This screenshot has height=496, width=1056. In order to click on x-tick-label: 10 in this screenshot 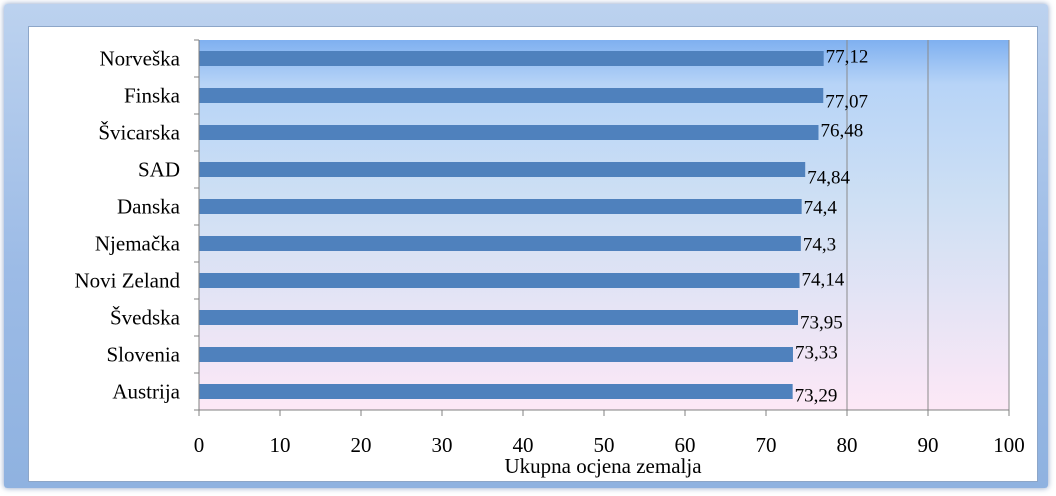, I will do `click(280, 445)`.